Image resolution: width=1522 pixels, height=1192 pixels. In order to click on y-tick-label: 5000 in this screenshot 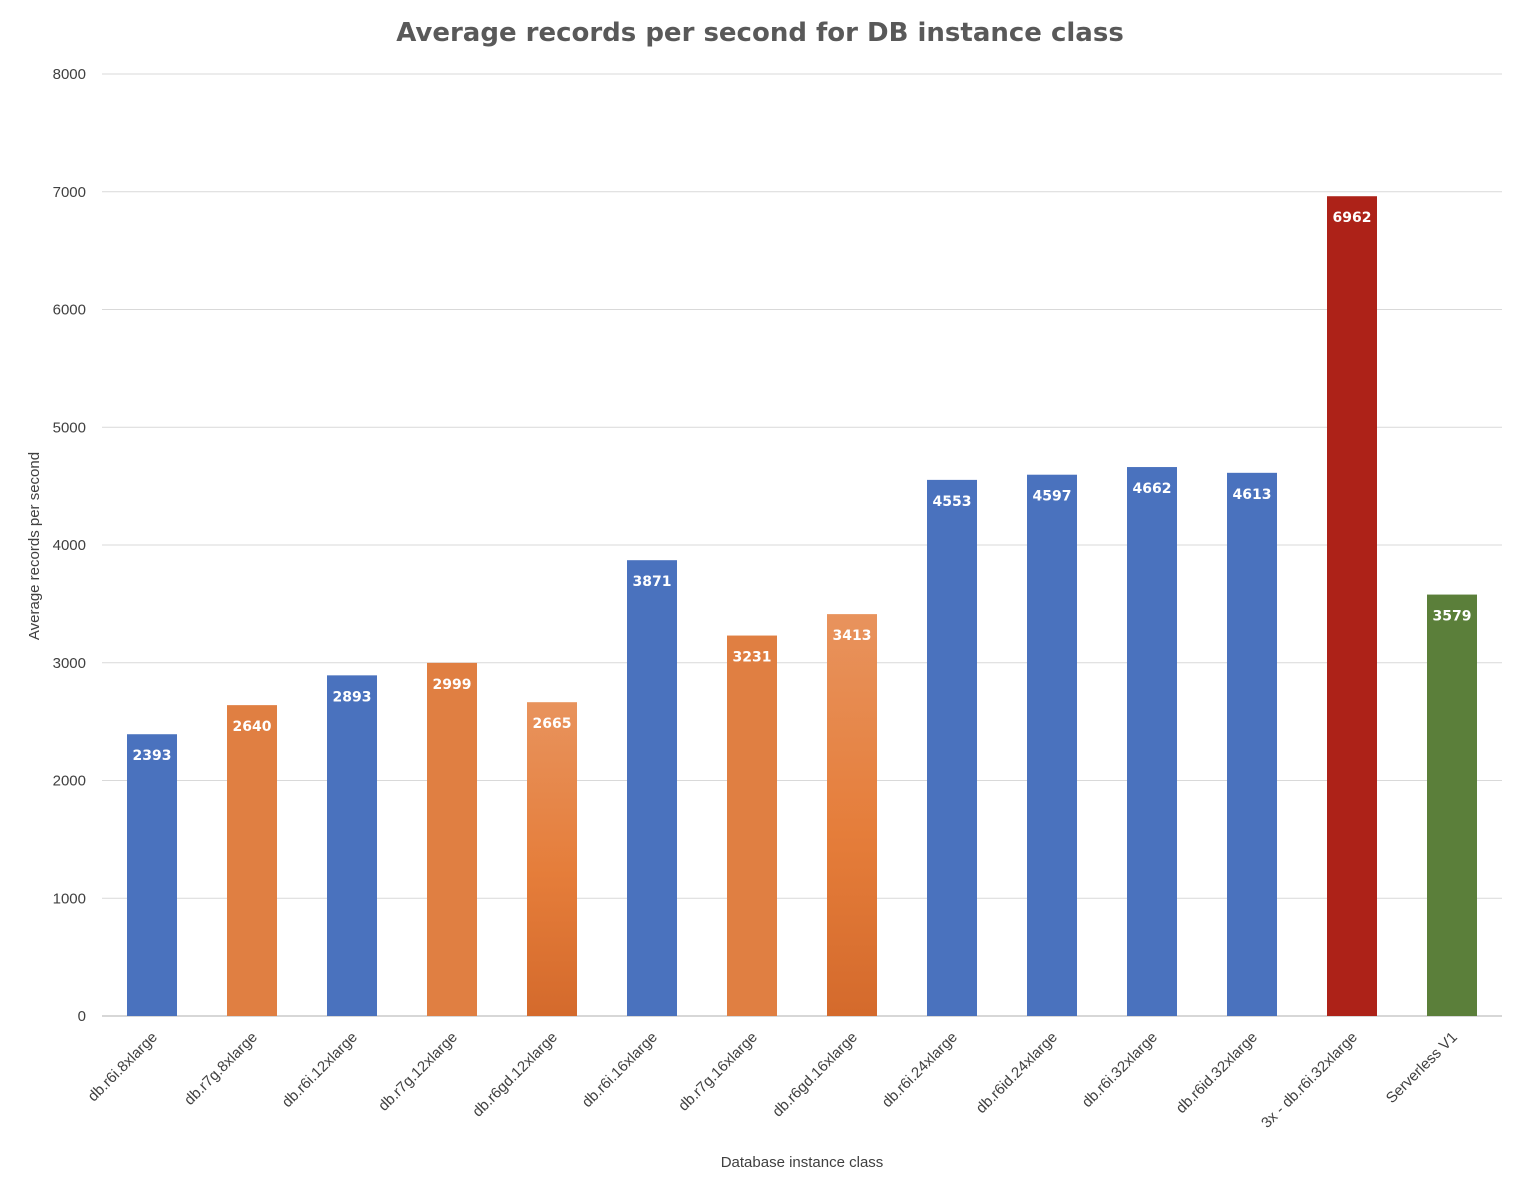, I will do `click(69, 427)`.